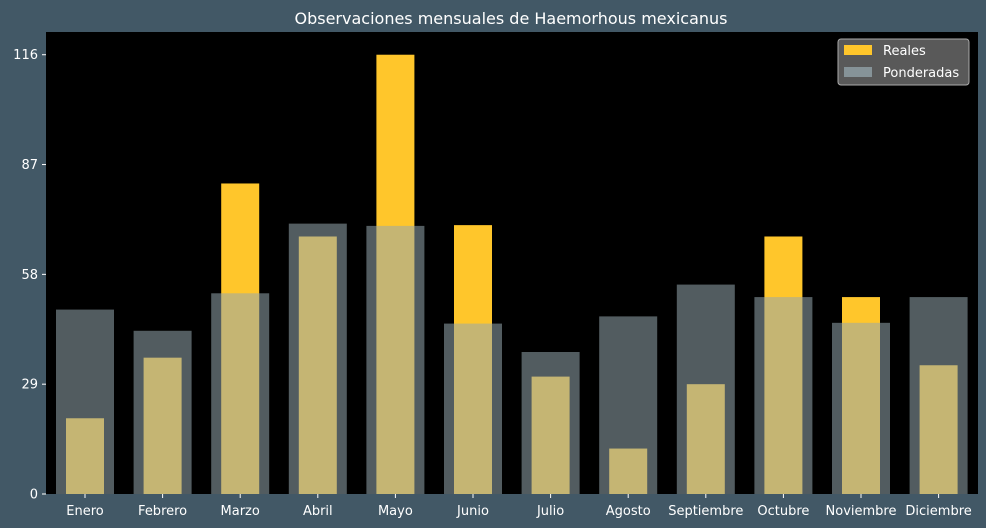  Describe the element at coordinates (783, 395) in the screenshot. I see `bar-ponderadas-octubre` at that location.